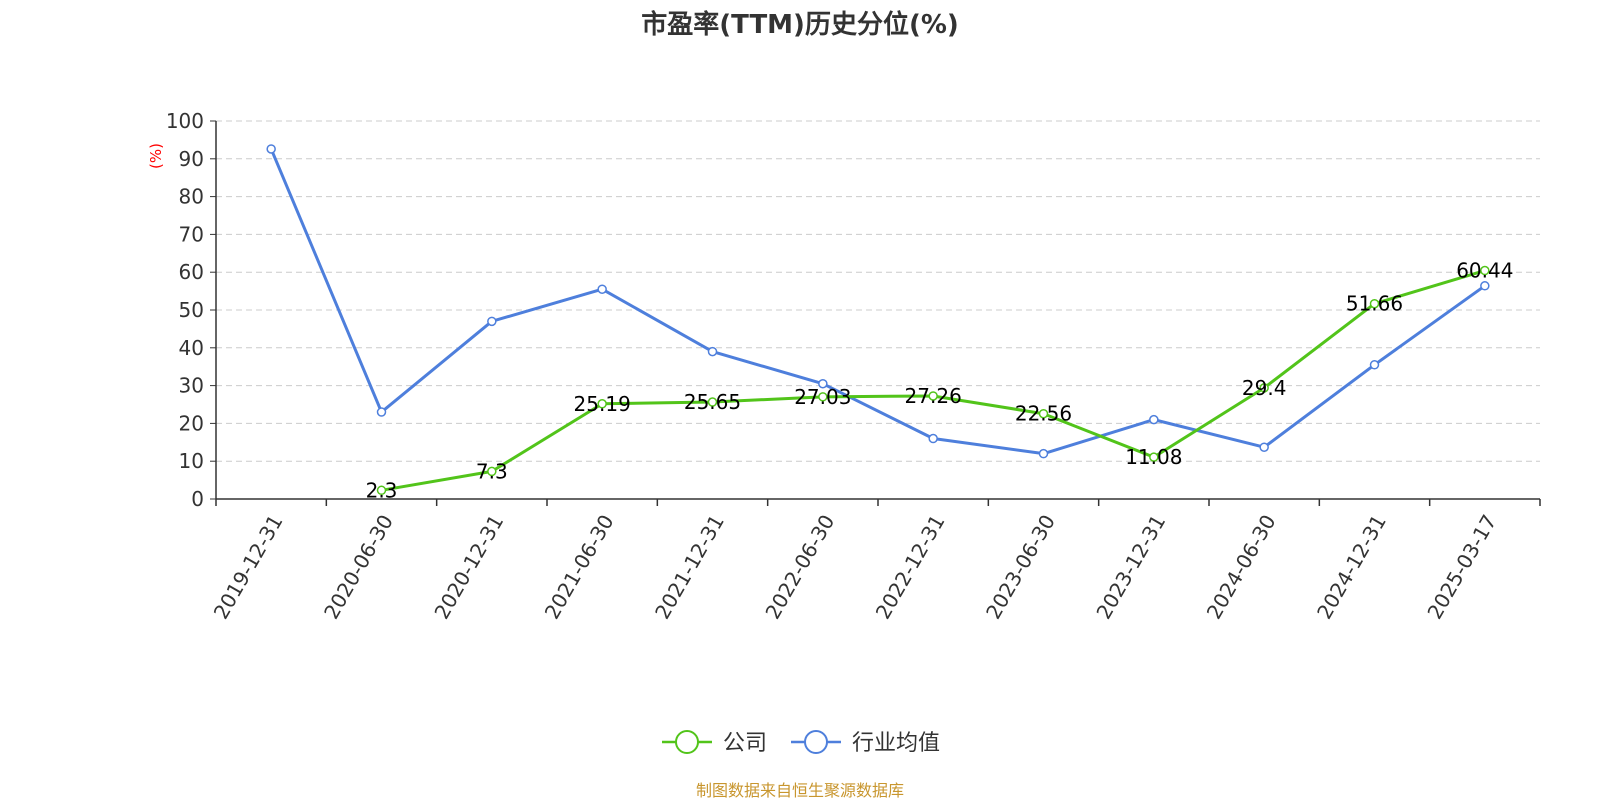  What do you see at coordinates (156, 156) in the screenshot?
I see `y-axis-label: (%)` at bounding box center [156, 156].